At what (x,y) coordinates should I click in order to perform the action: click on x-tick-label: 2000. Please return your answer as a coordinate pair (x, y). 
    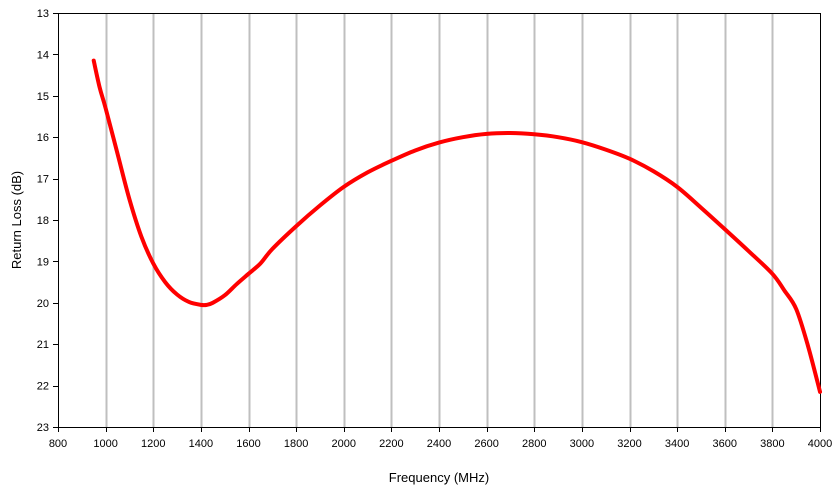
    Looking at the image, I should click on (344, 444).